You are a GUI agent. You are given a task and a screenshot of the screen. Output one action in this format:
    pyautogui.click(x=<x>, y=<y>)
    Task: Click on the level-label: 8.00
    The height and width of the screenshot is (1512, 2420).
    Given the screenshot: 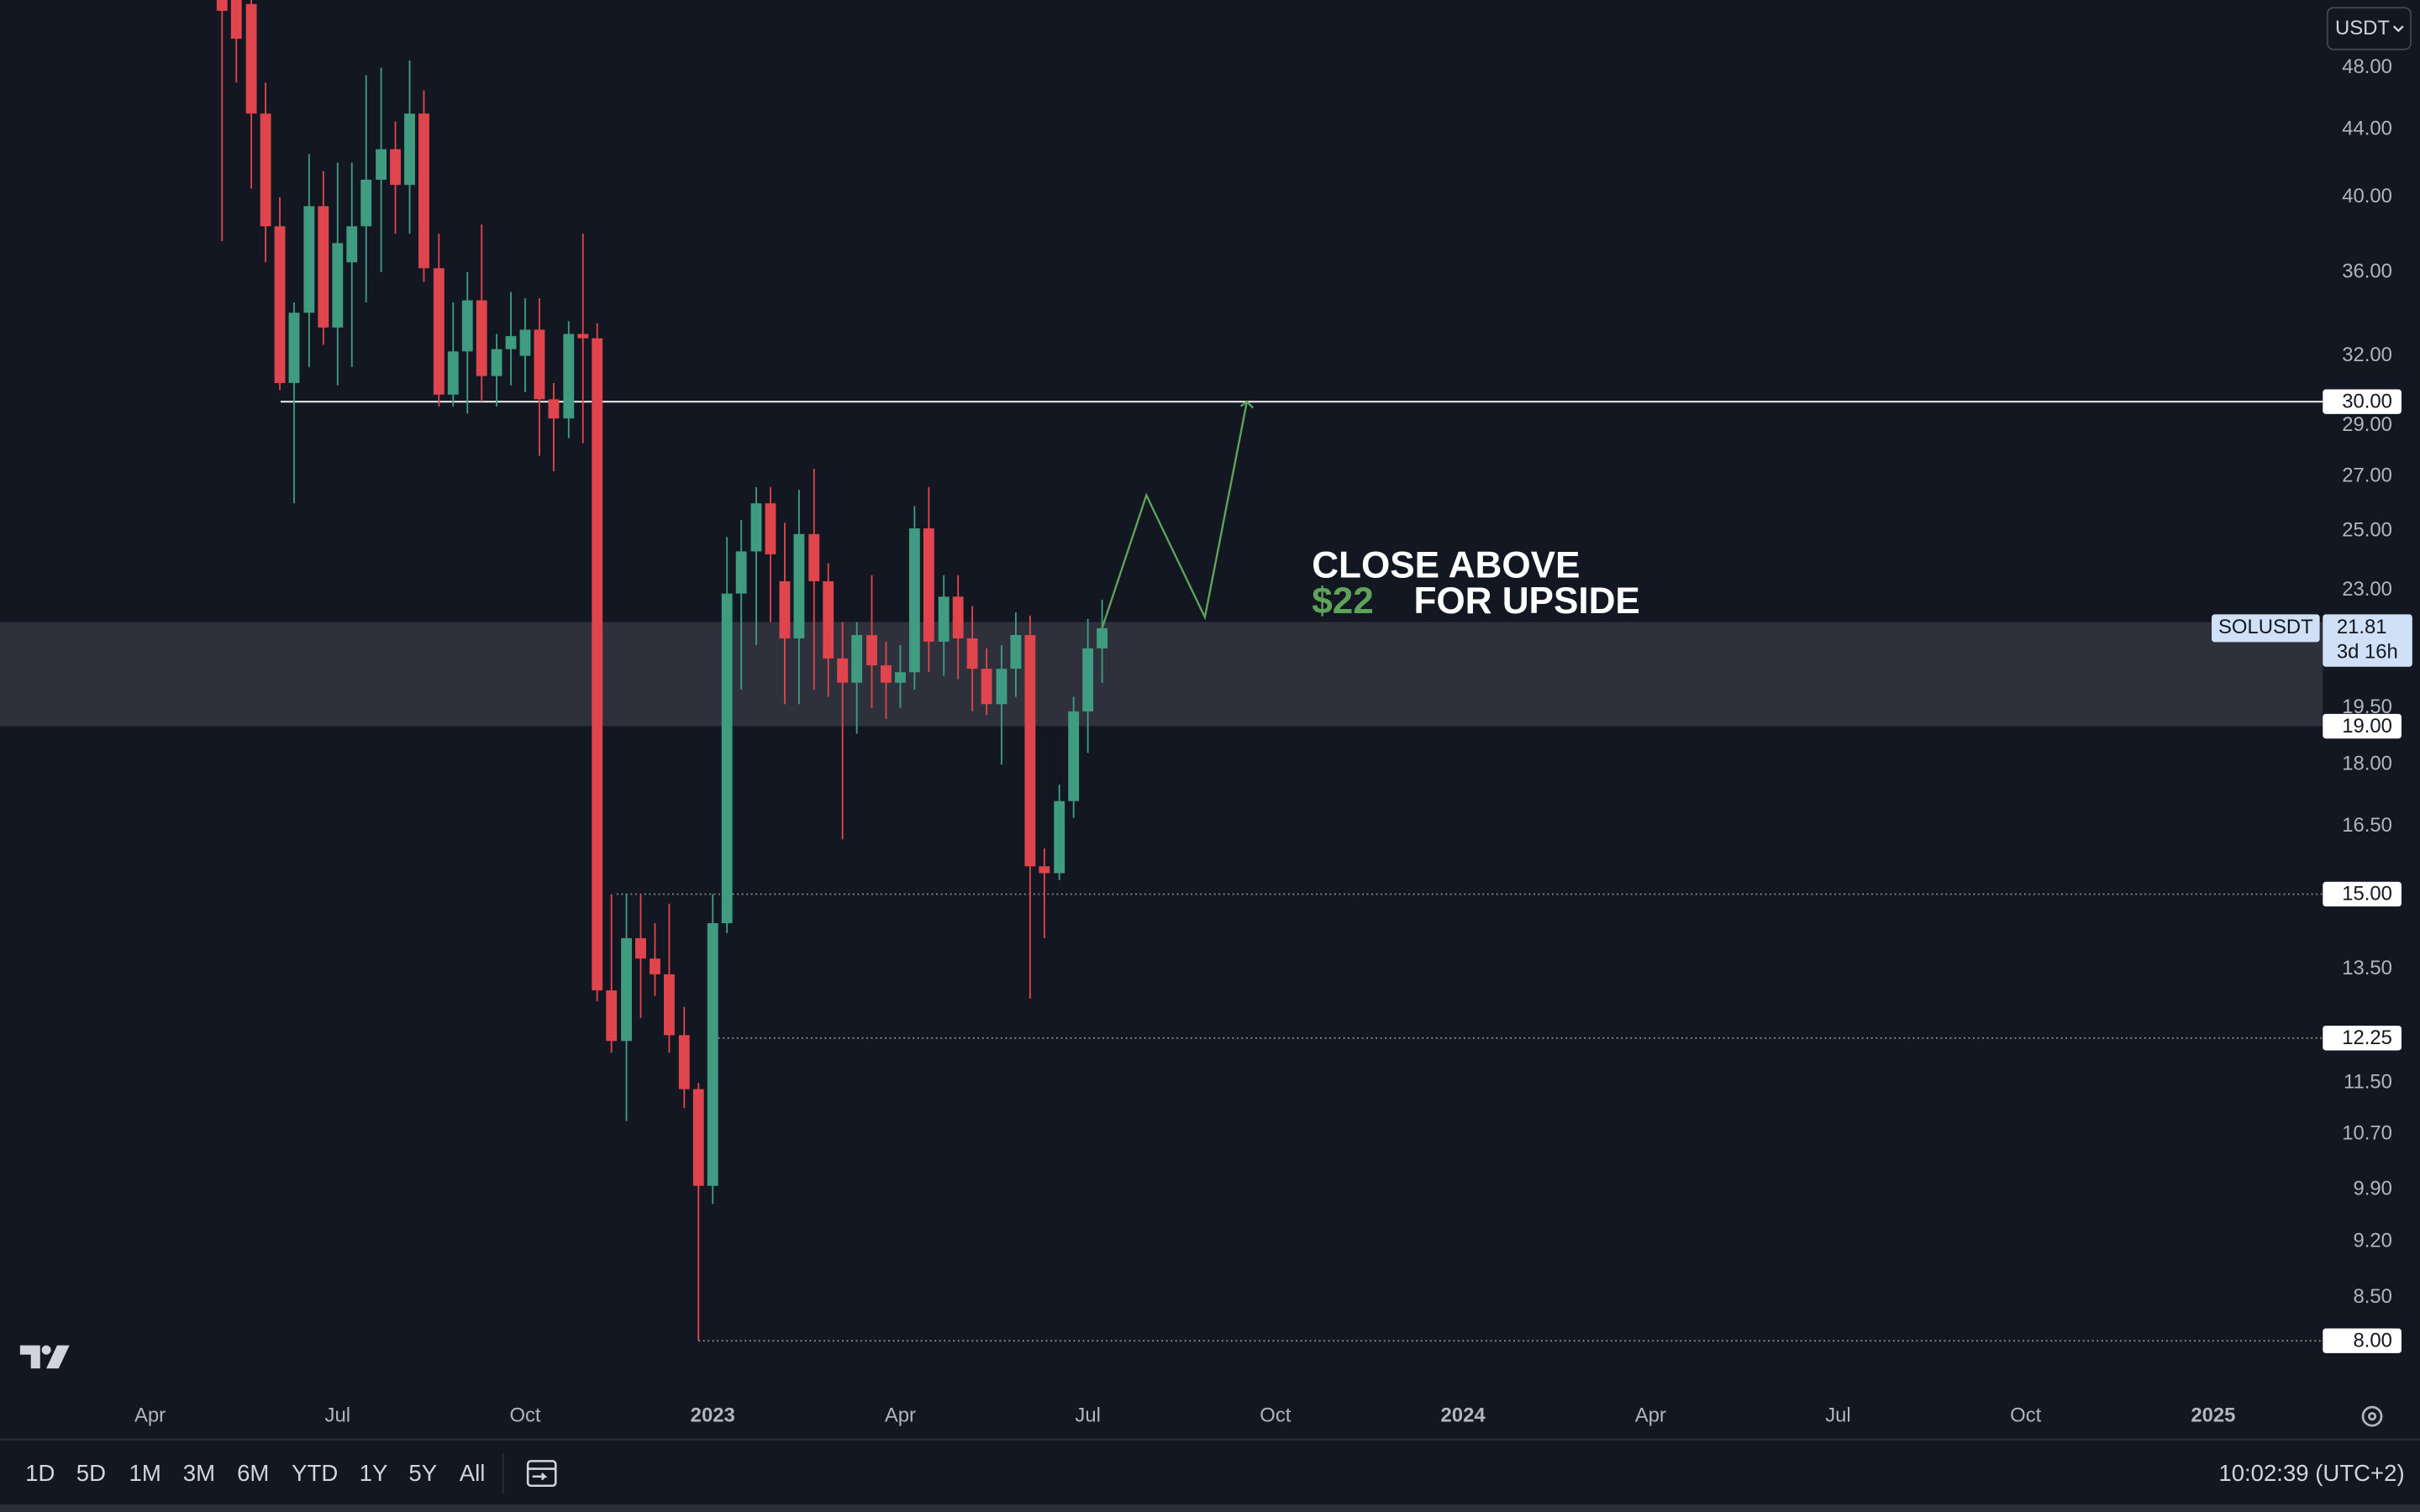 What is the action you would take?
    pyautogui.click(x=2373, y=1340)
    